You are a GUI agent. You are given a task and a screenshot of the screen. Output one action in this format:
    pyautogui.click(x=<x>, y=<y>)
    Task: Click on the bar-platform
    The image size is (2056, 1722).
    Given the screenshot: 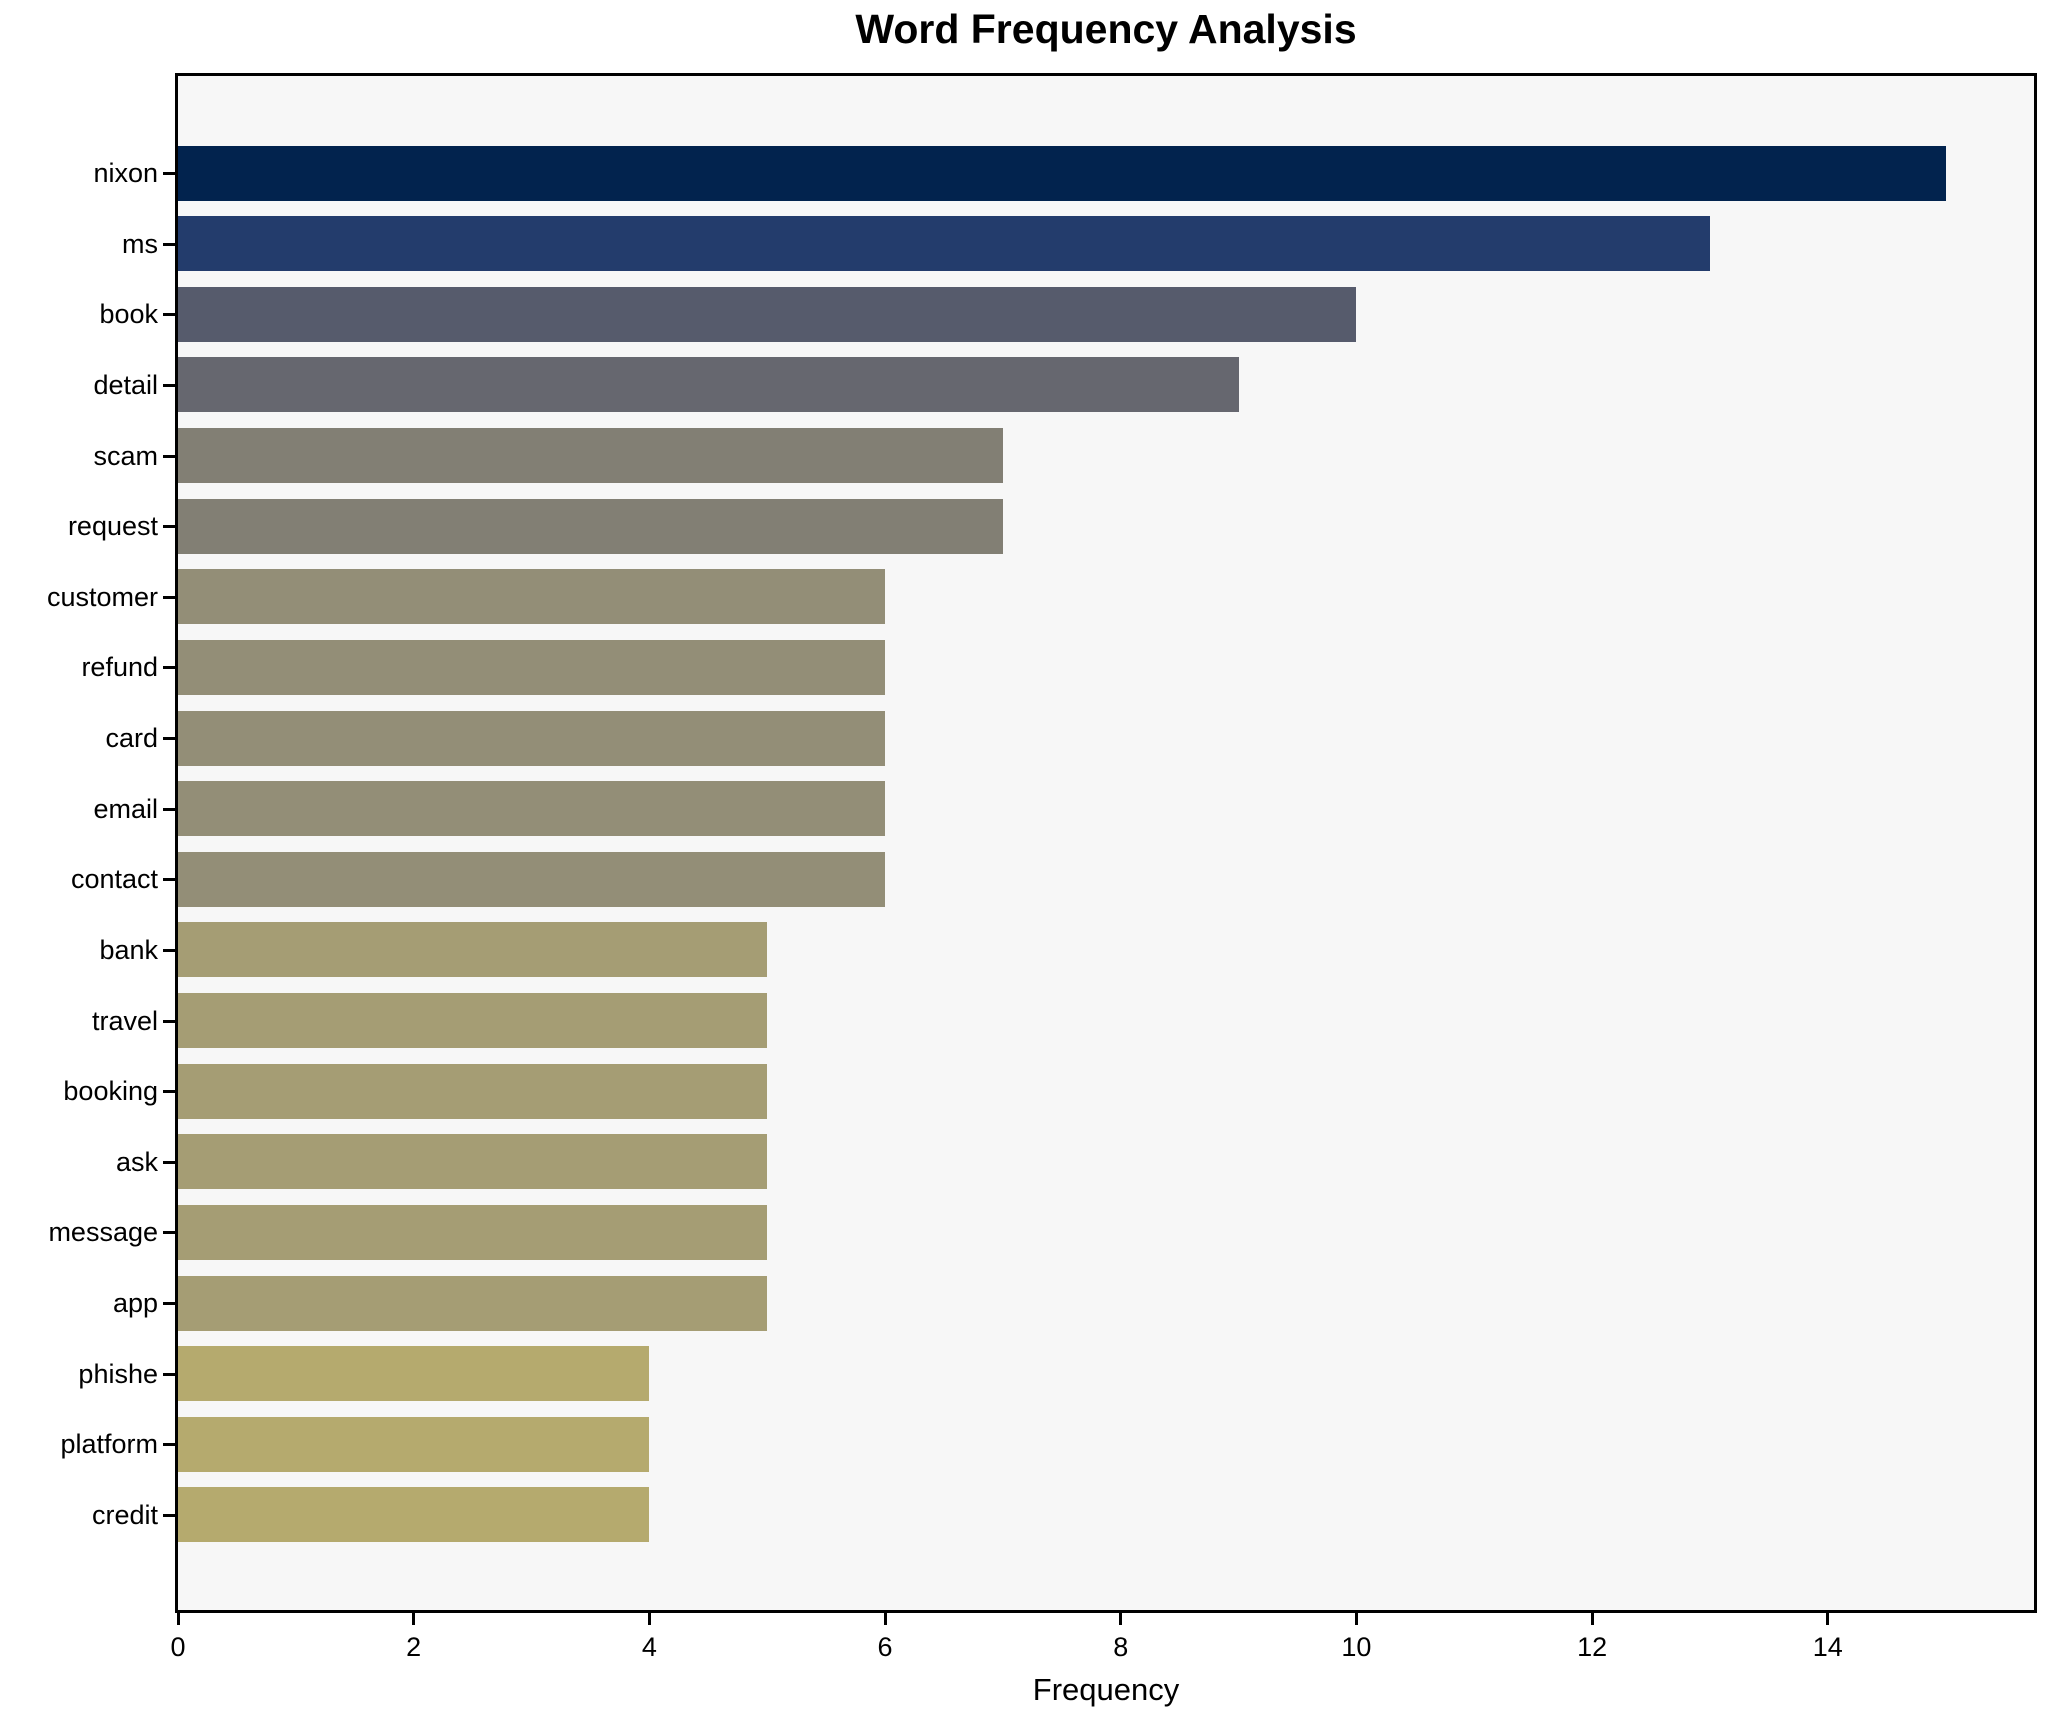 What is the action you would take?
    pyautogui.click(x=414, y=1444)
    